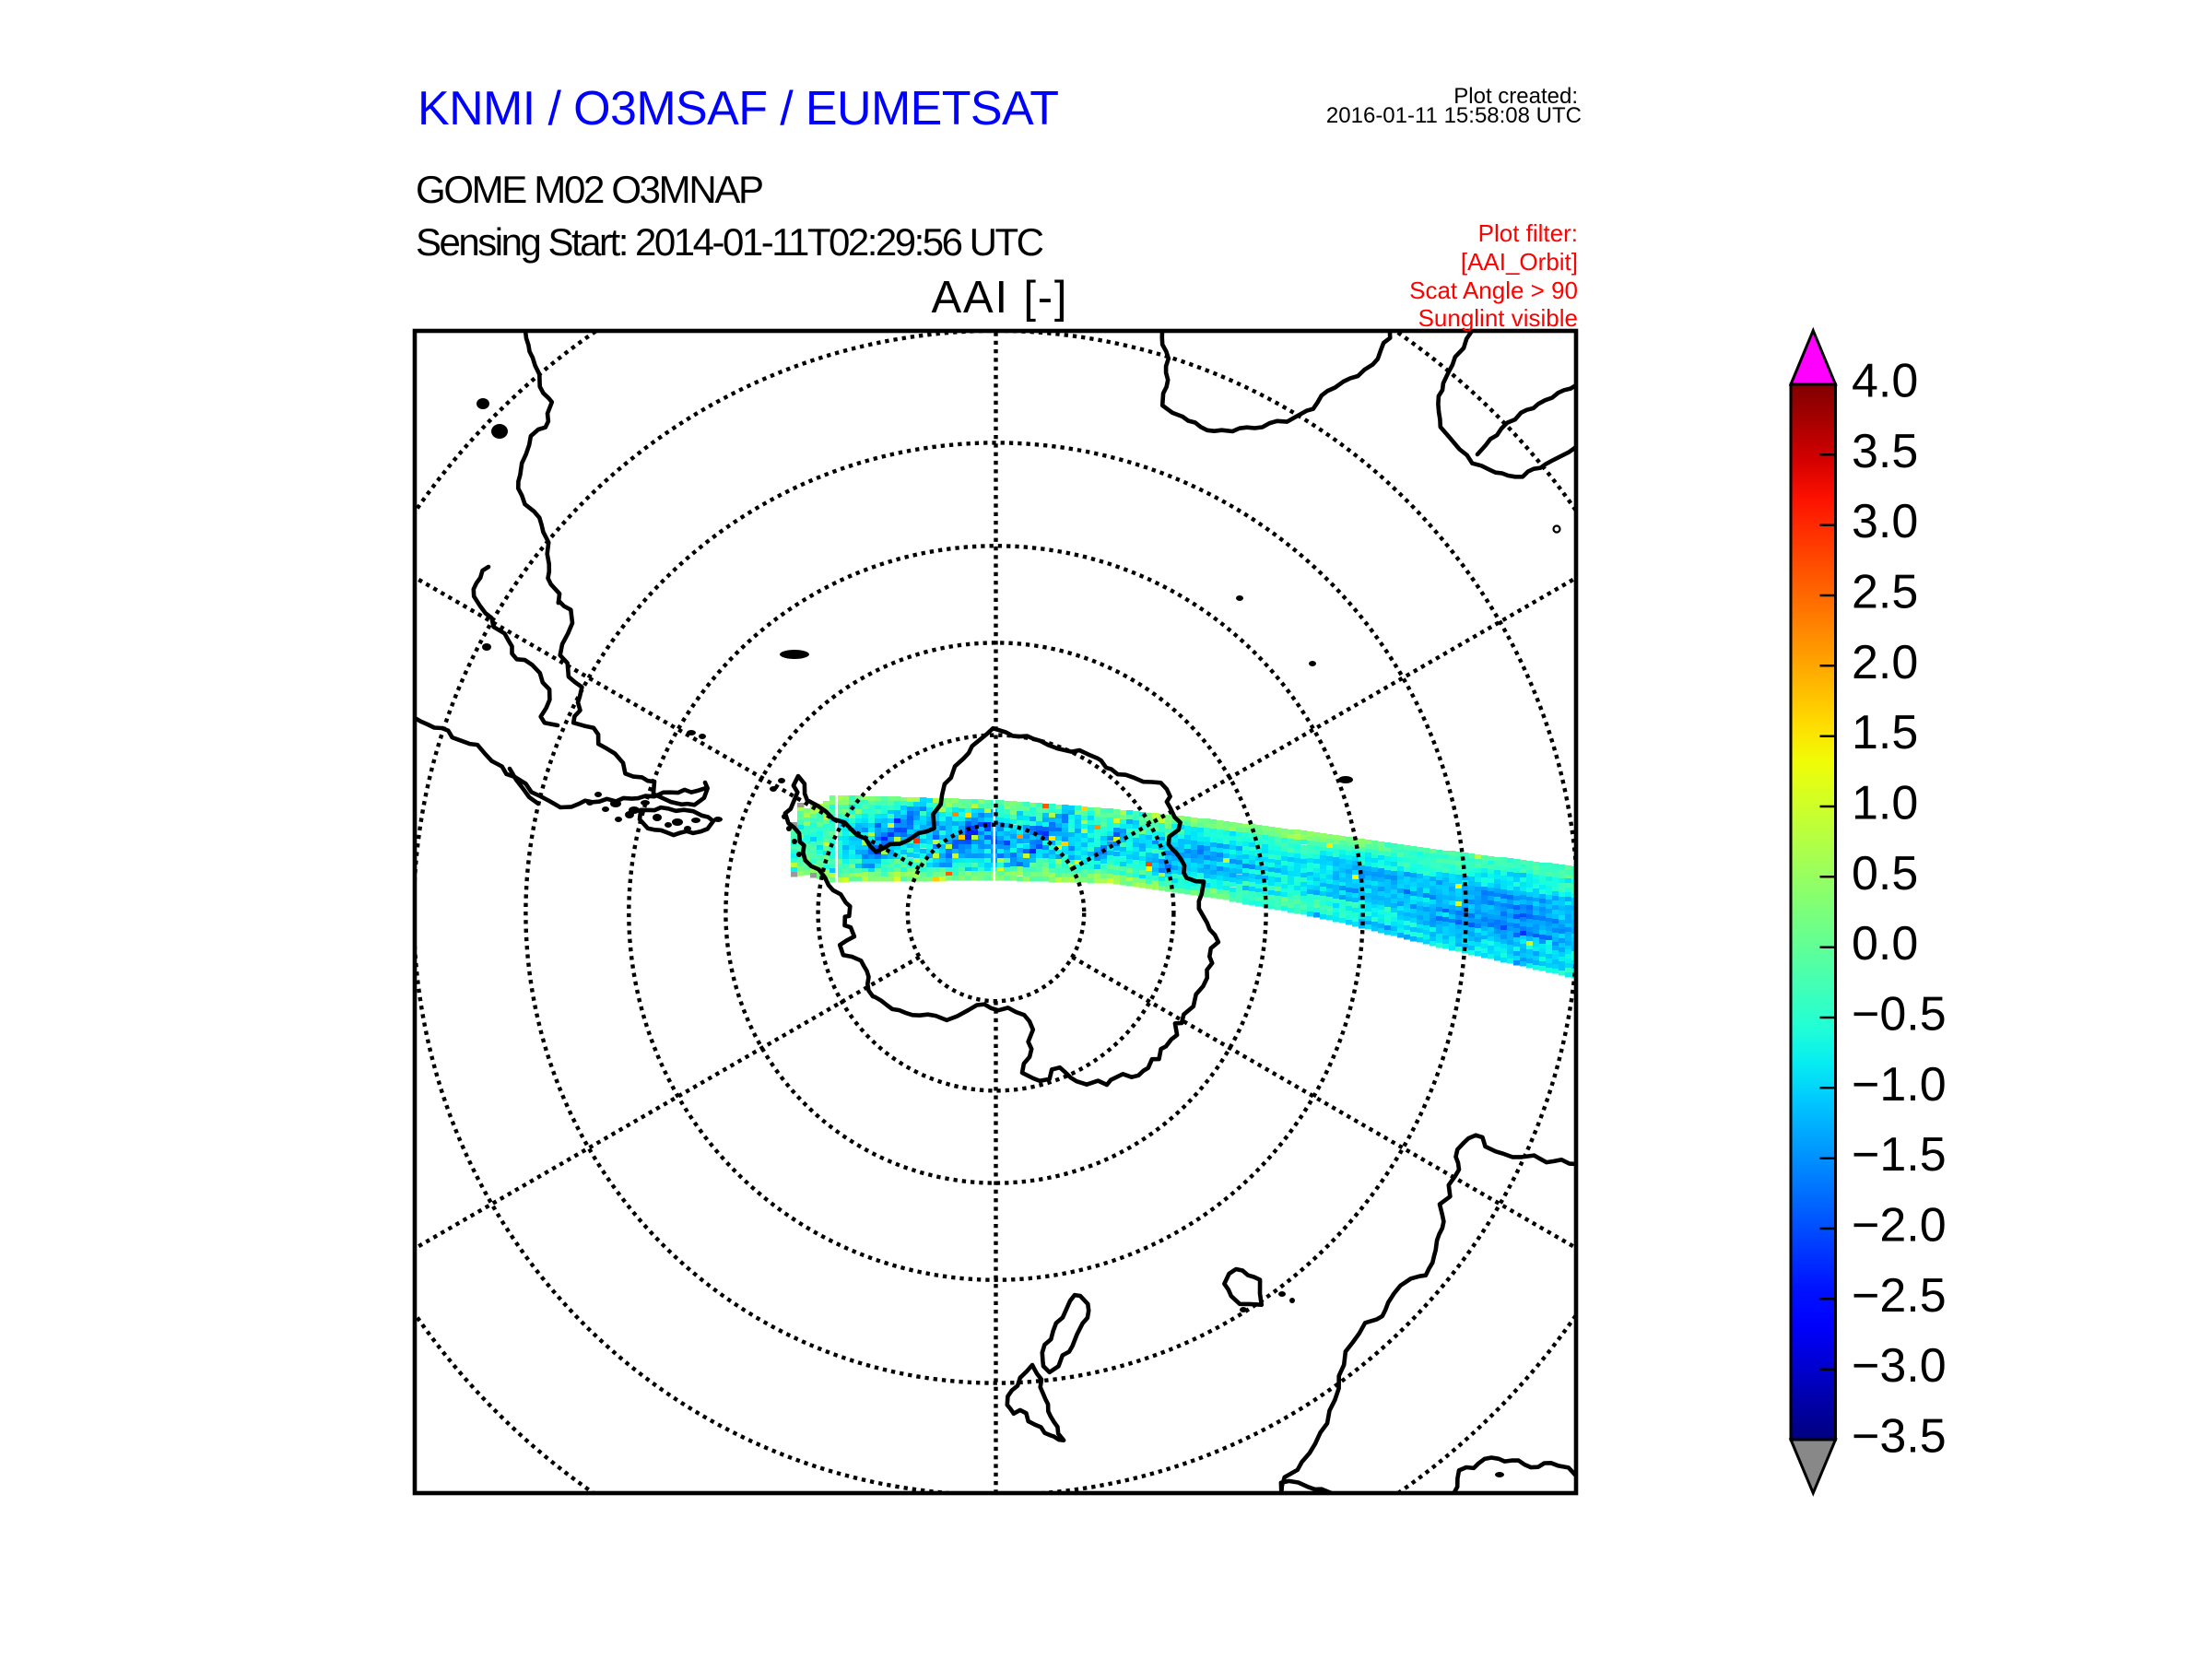 The width and height of the screenshot is (2212, 1659). I want to click on svg-text: −3.0, so click(1899, 1366).